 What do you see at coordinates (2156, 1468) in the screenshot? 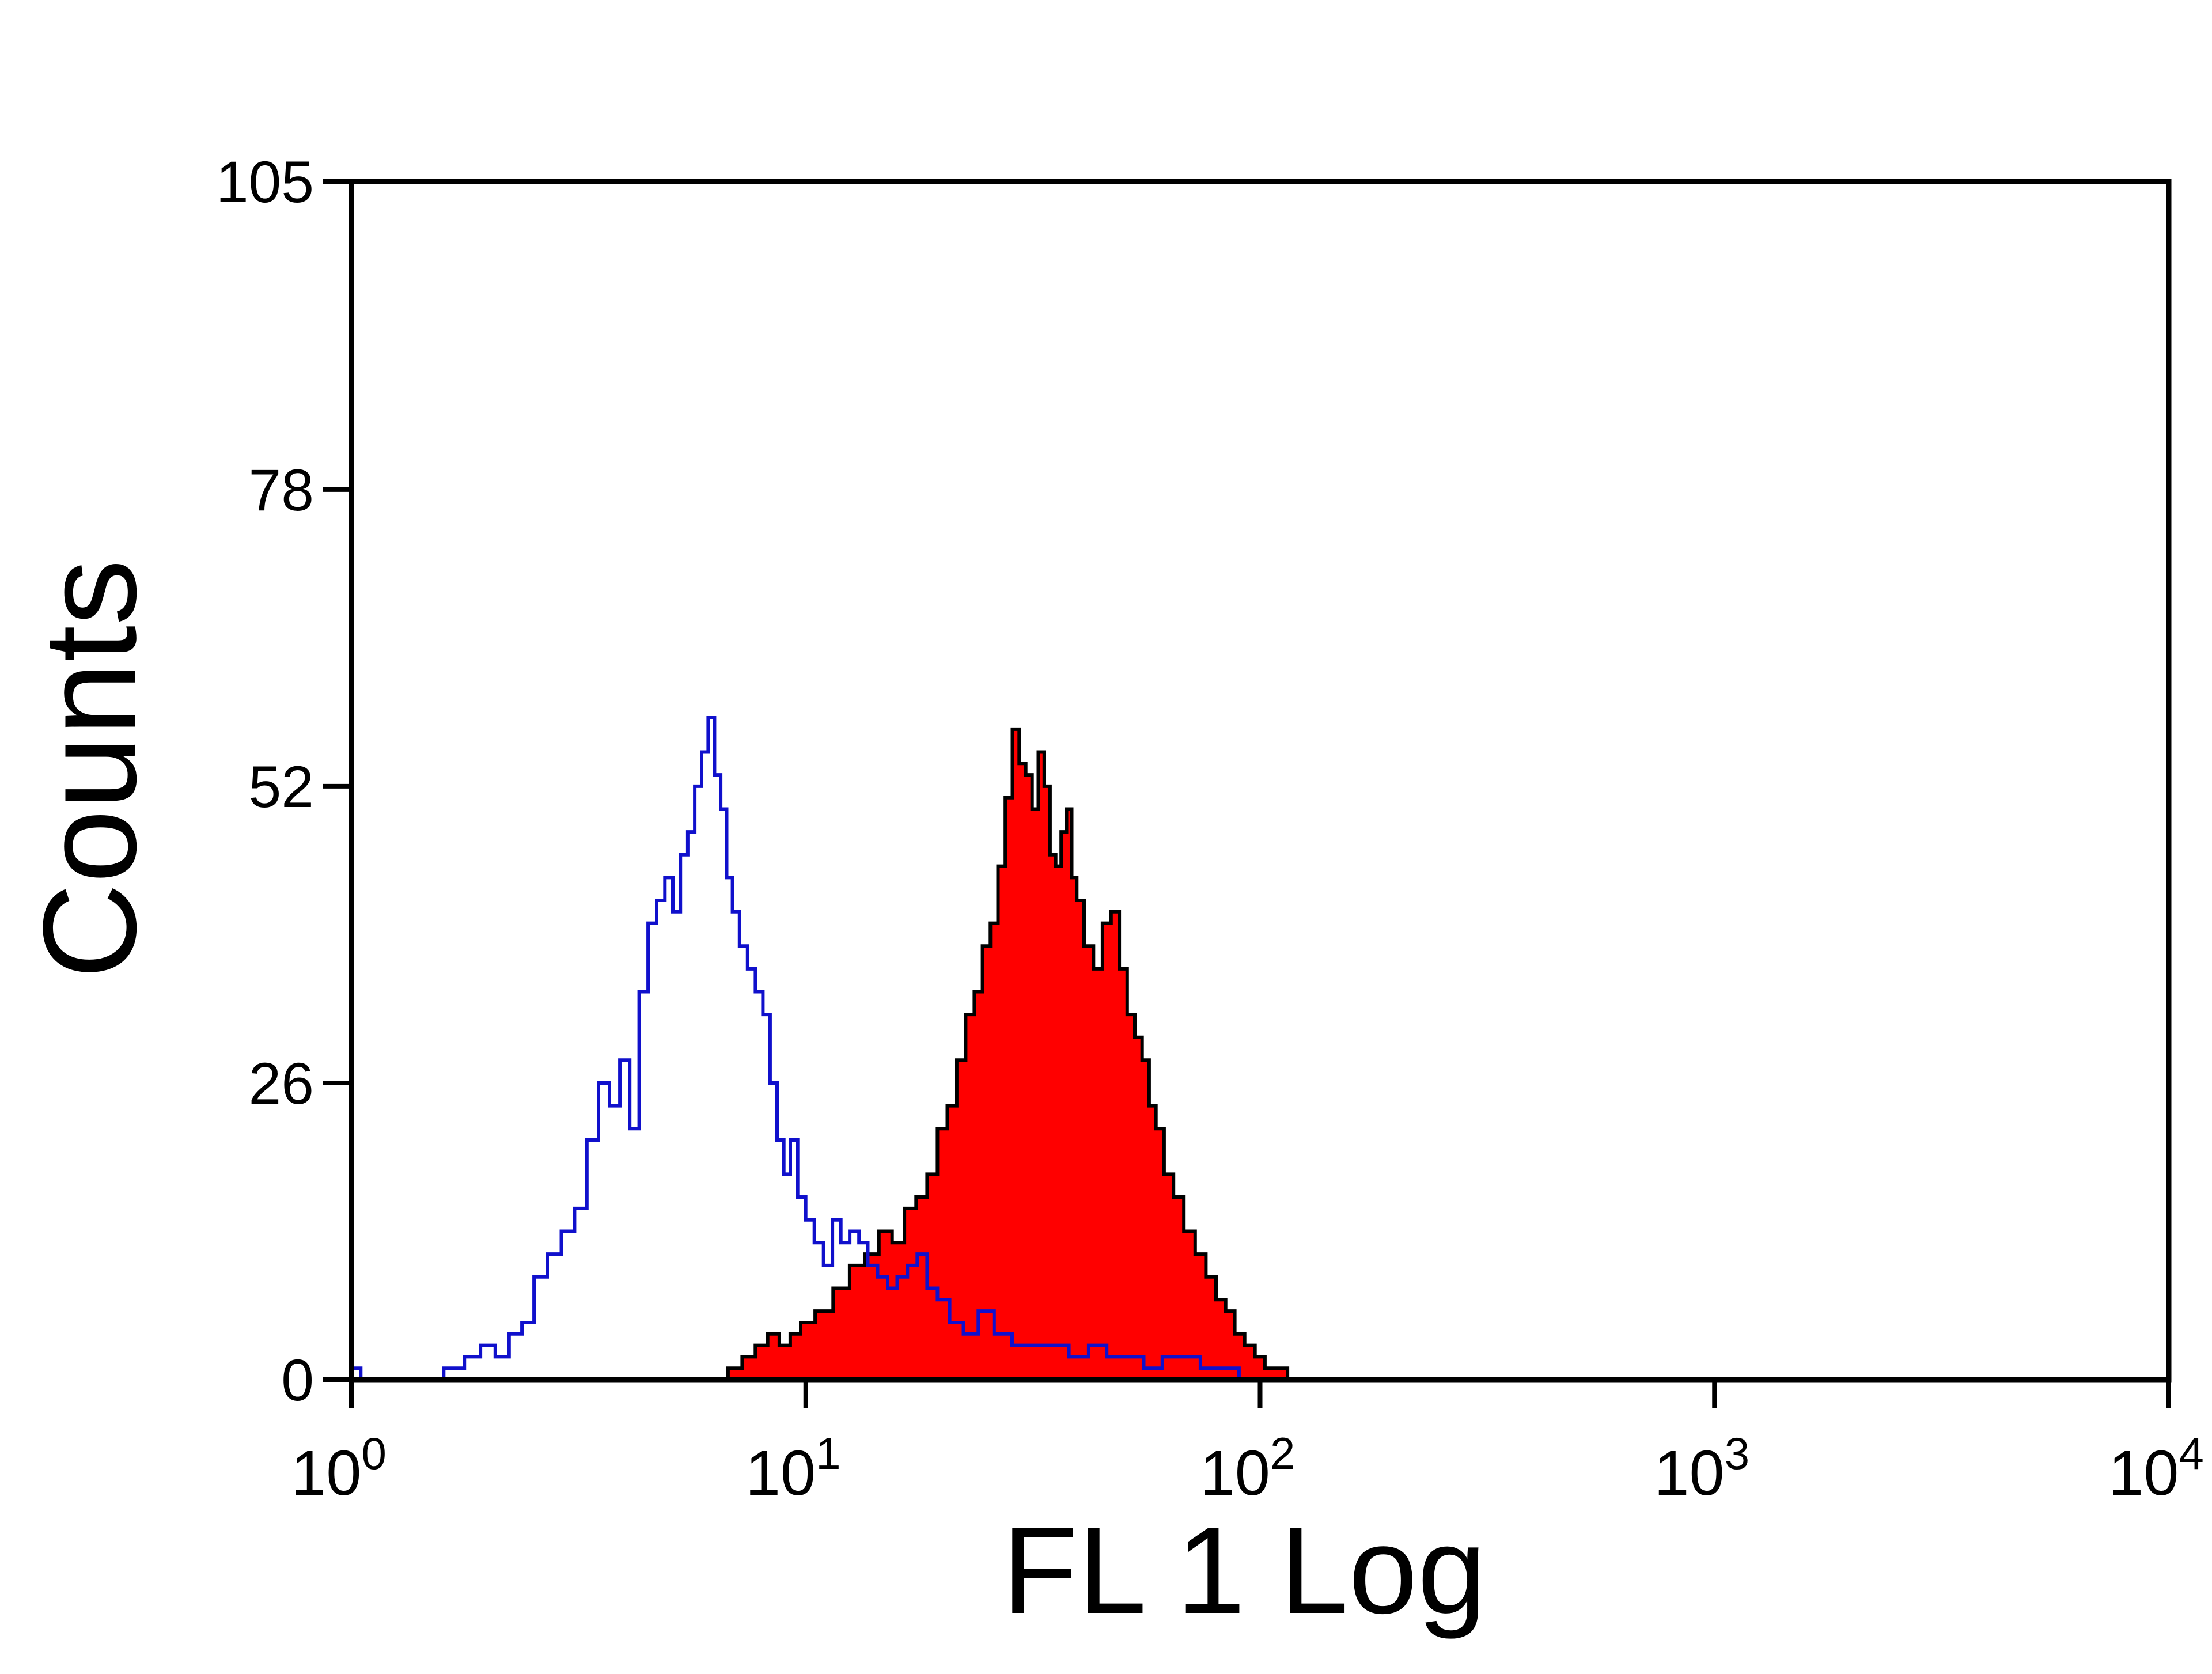
I see `x-tick-label: 10⁴` at bounding box center [2156, 1468].